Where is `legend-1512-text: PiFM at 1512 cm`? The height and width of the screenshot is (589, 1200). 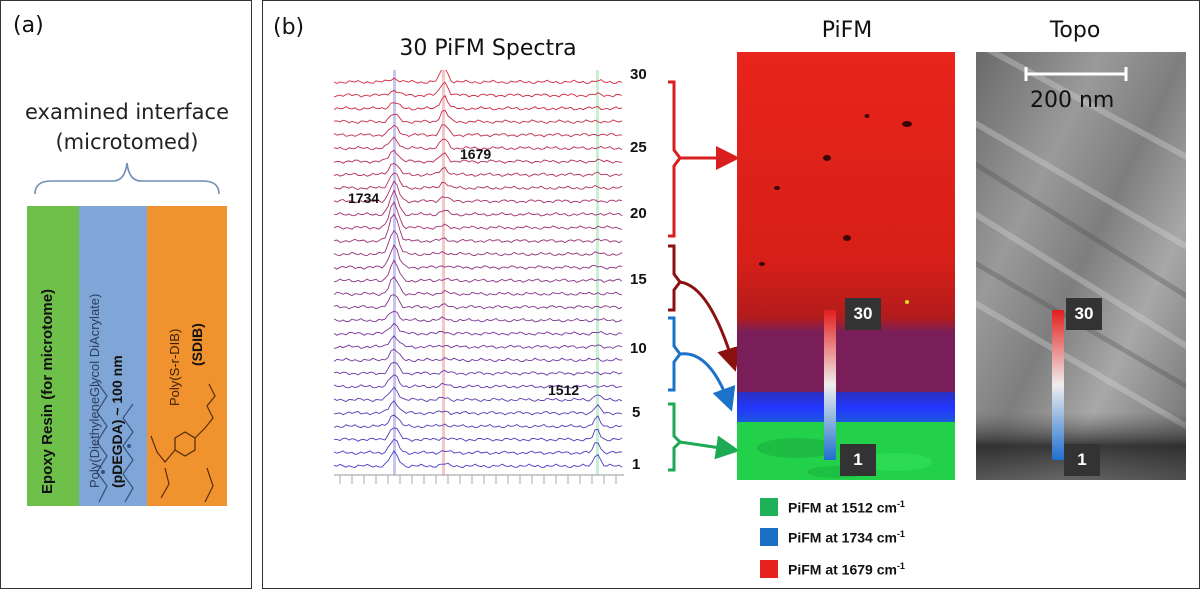
legend-1512-text: PiFM at 1512 cm is located at coordinates (842, 507).